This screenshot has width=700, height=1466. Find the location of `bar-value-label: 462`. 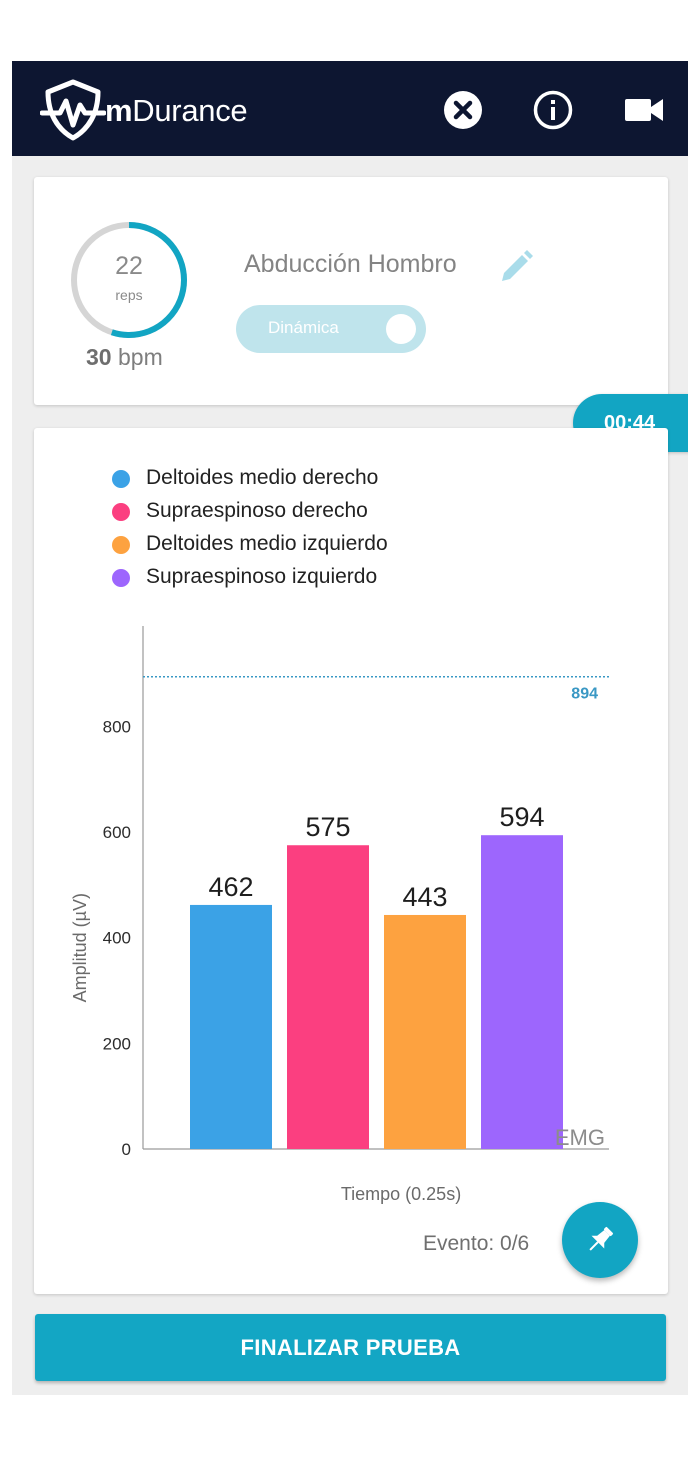

bar-value-label: 462 is located at coordinates (230, 887).